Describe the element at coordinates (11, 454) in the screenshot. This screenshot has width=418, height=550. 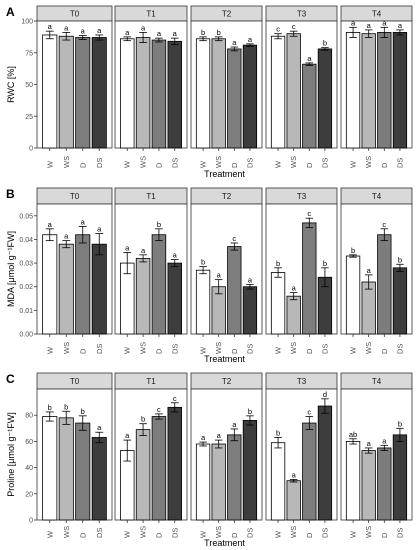
I see `y-axis-label: Proline [μmol g⁻¹FW]` at that location.